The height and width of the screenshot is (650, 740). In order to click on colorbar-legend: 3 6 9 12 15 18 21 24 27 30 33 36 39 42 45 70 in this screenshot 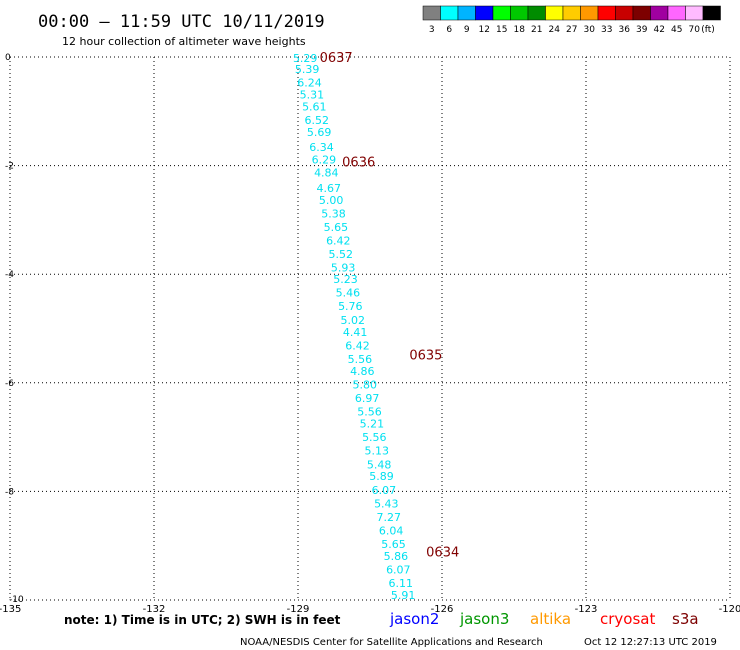, I will do `click(571, 20)`.